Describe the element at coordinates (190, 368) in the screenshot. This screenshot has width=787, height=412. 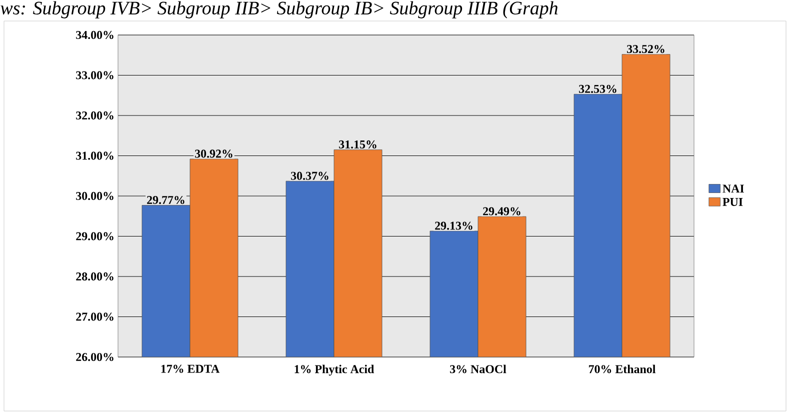
I see `x-tick-label: 17% EDTA` at that location.